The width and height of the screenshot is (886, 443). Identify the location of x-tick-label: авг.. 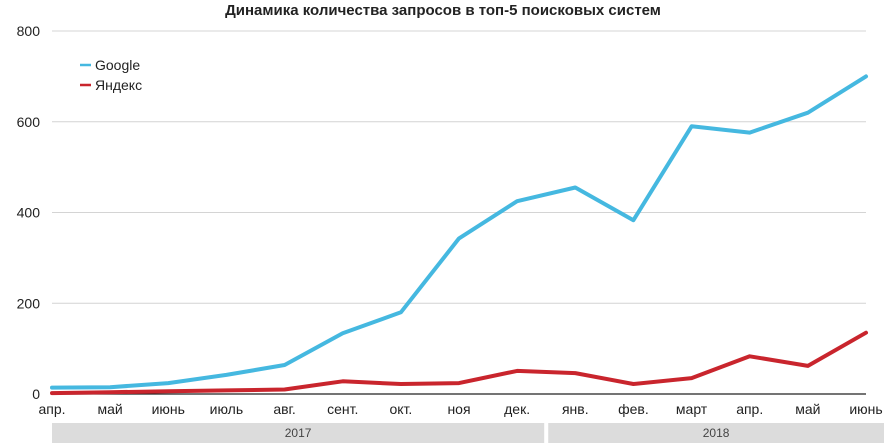
(284, 409).